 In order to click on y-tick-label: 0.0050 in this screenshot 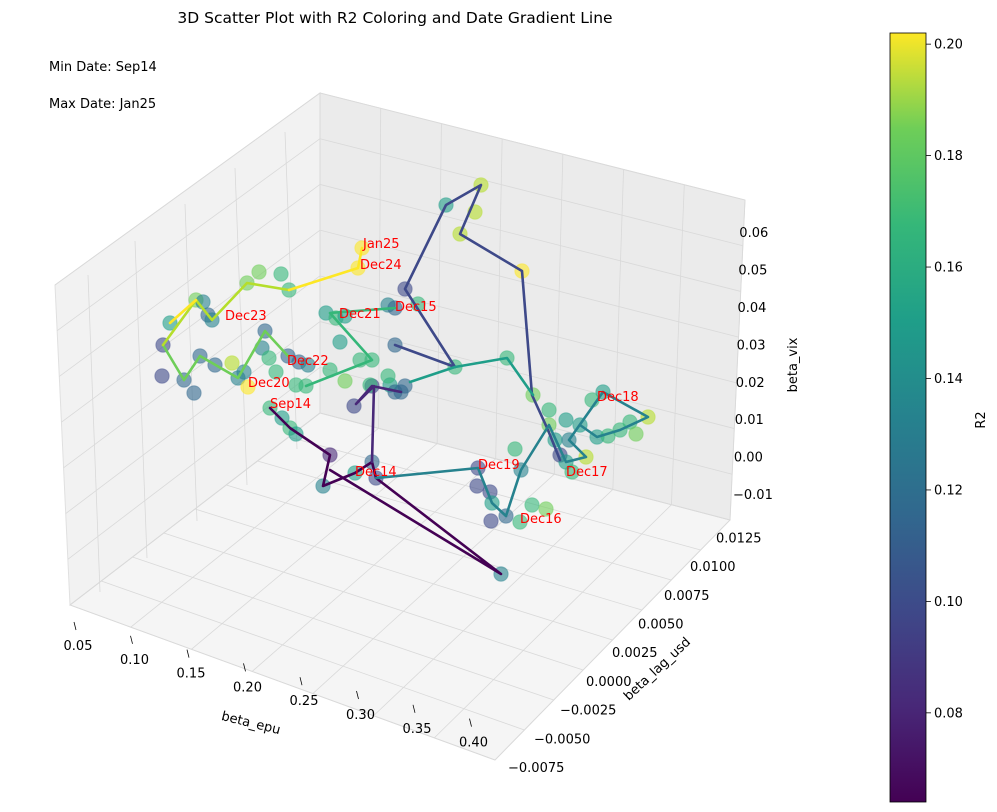, I will do `click(661, 625)`.